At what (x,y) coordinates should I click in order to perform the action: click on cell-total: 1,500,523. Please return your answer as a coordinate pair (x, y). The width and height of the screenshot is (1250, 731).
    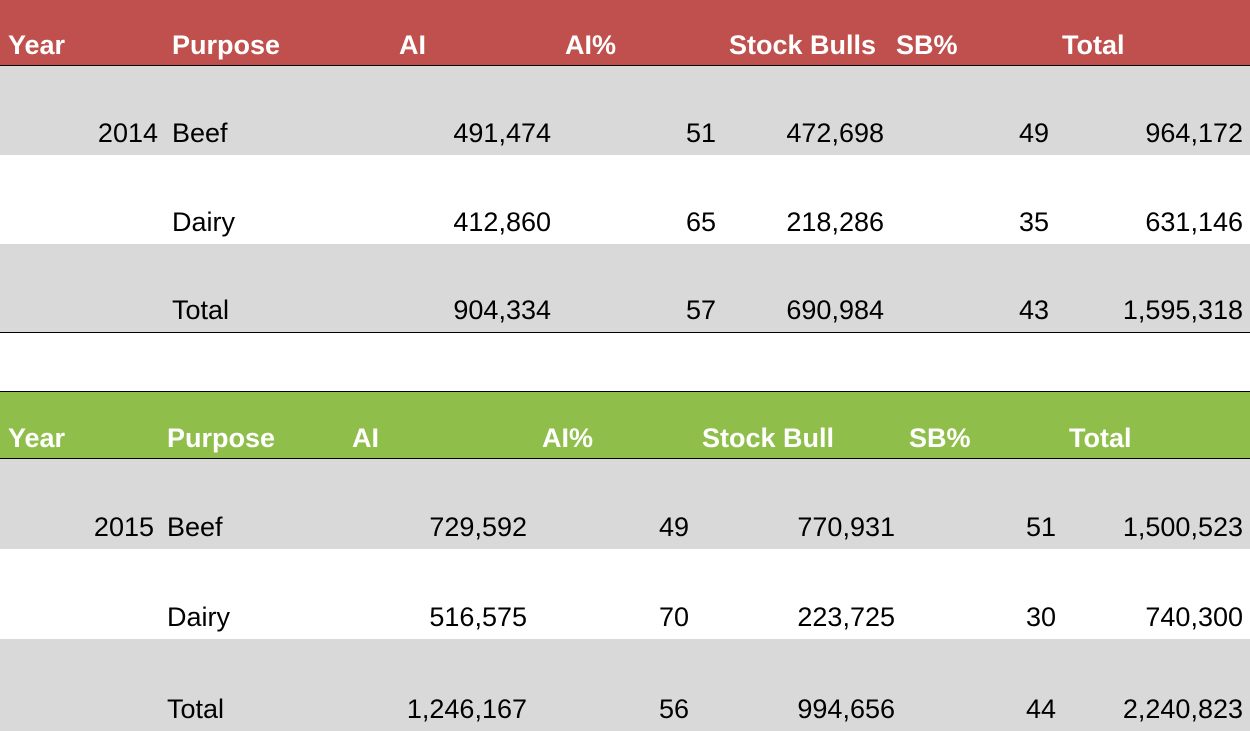
    Looking at the image, I should click on (1182, 527).